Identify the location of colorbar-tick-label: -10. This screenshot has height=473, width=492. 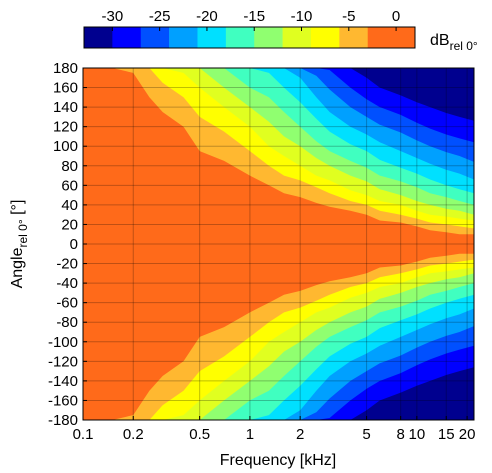
(302, 16).